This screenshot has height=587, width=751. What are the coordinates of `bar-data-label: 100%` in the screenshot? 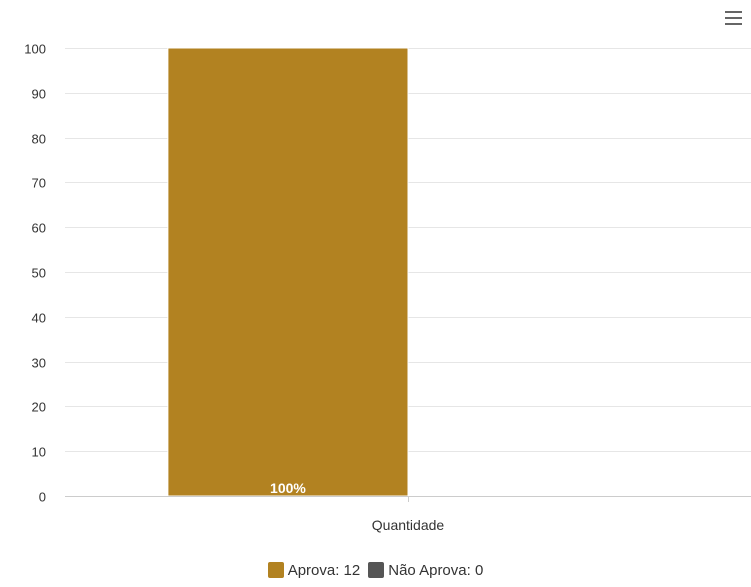 It's located at (288, 488).